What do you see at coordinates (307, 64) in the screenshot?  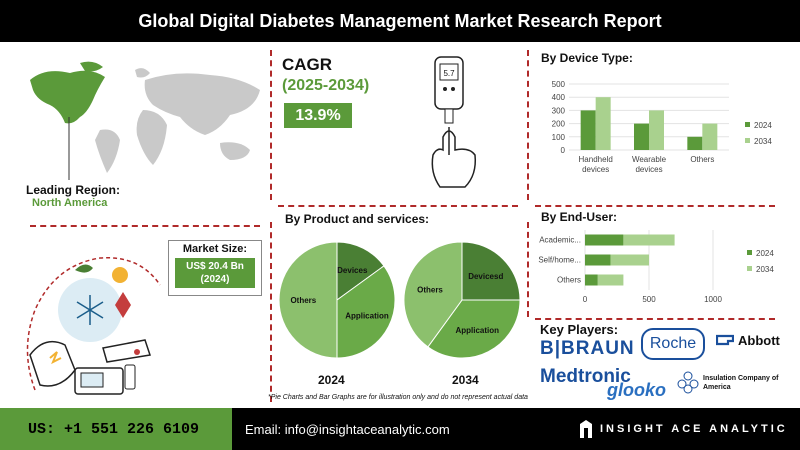 I see `cagr-label: CAGR` at bounding box center [307, 64].